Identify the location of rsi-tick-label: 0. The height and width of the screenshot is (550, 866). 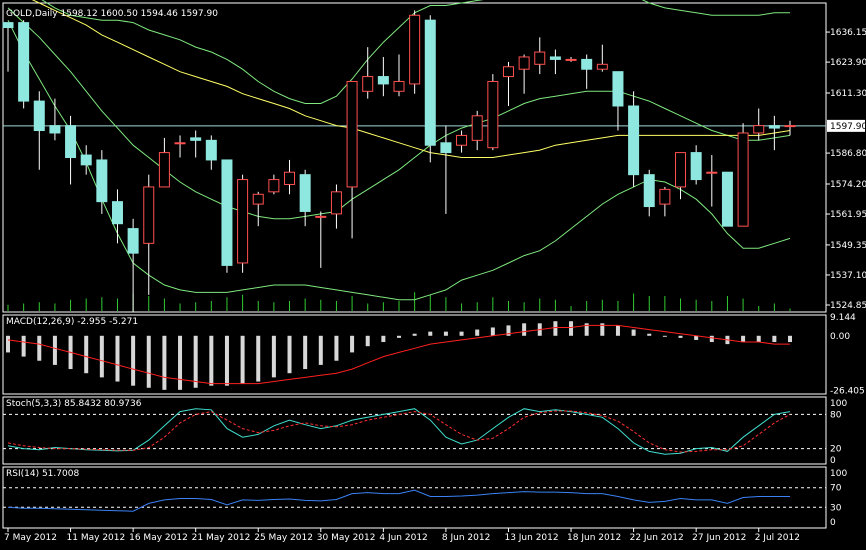
(833, 523).